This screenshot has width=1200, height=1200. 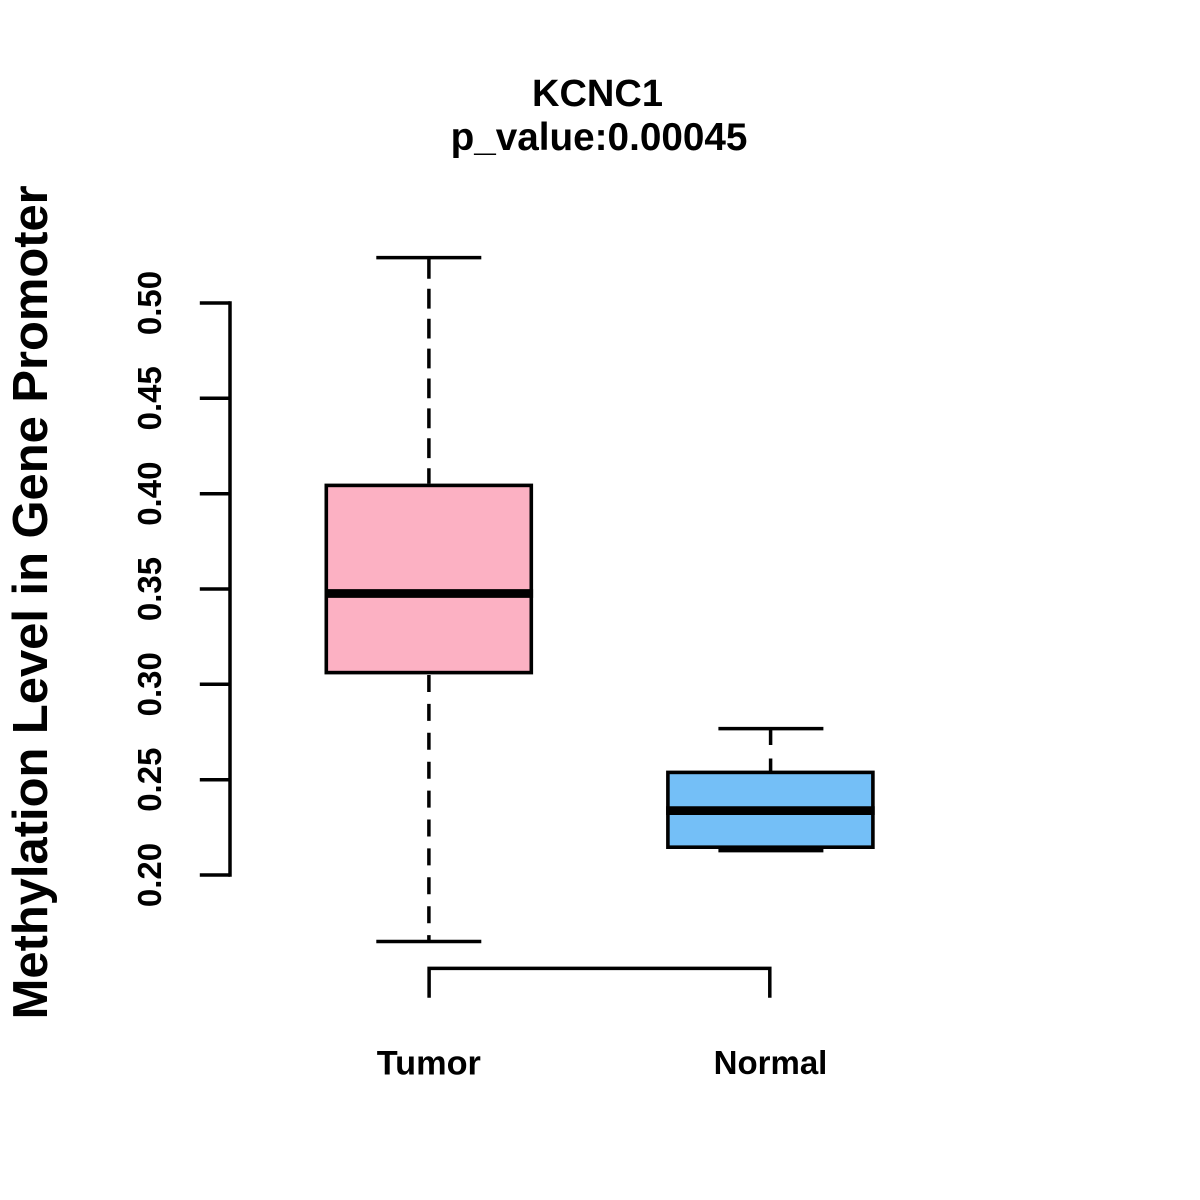 I want to click on svg-text: 0.40, so click(x=149, y=494).